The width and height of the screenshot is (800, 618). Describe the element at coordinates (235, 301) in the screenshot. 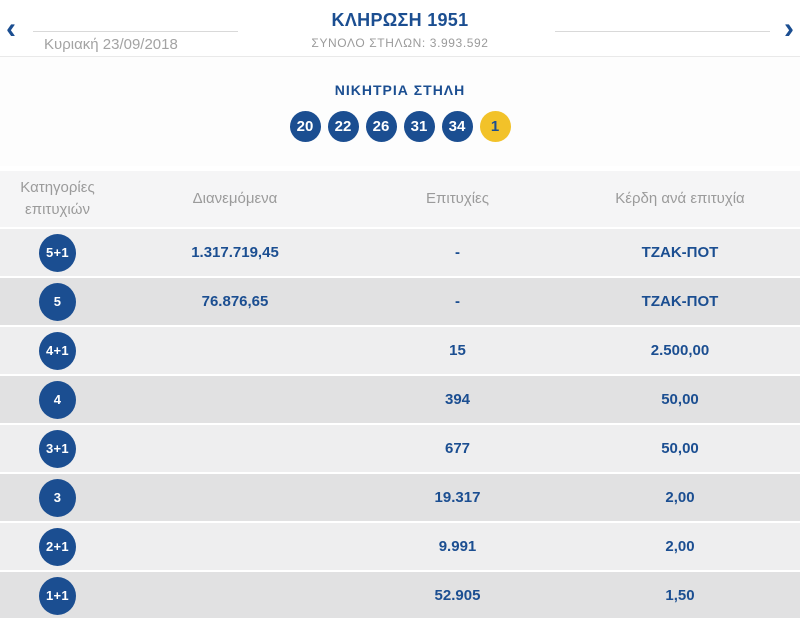

I see `distributed-cell: 76.876,65` at that location.